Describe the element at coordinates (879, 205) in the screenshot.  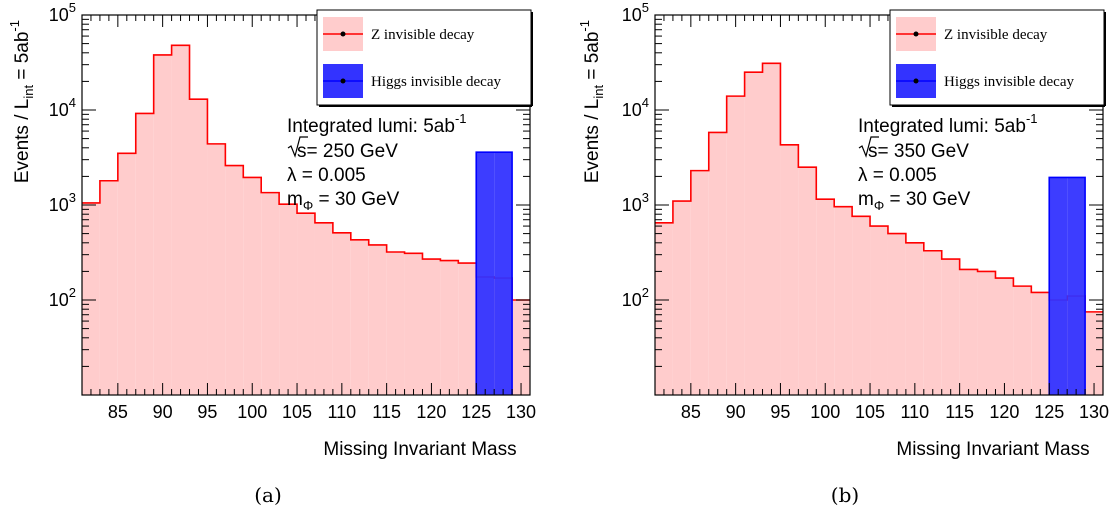
I see `mass-sub: Φ` at that location.